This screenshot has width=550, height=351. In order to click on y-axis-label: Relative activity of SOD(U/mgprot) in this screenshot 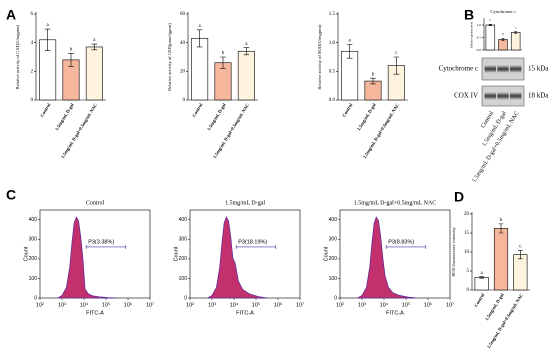, I will do `click(319, 57)`.